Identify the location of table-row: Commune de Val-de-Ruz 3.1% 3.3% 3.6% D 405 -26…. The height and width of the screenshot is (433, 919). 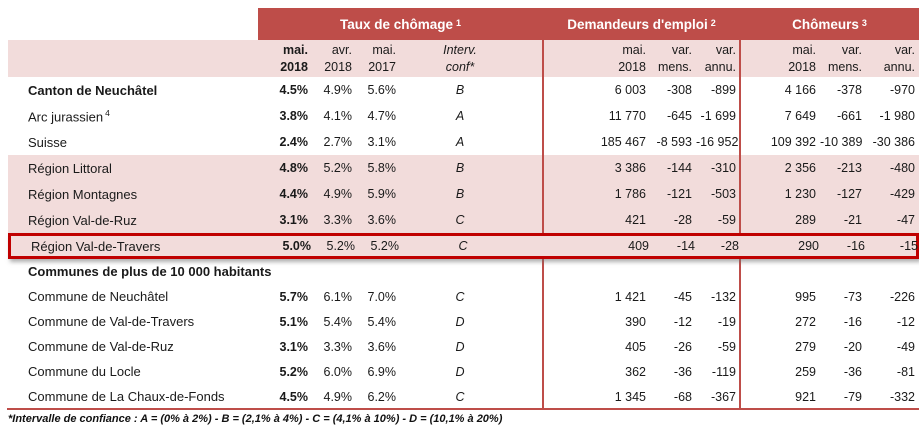
(463, 346).